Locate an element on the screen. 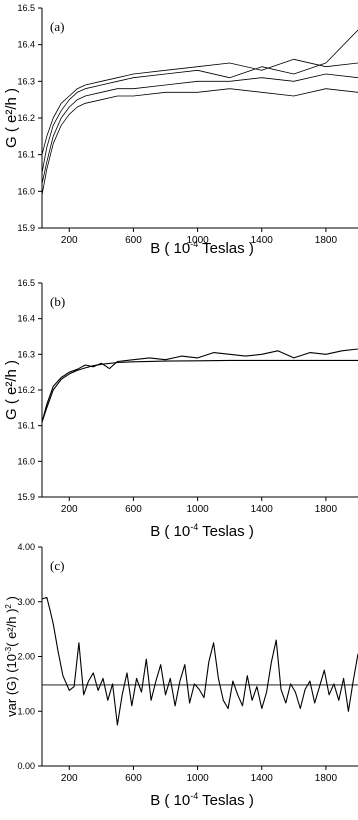 This screenshot has width=358, height=820. y-tick-label: 4.00 is located at coordinates (26, 547).